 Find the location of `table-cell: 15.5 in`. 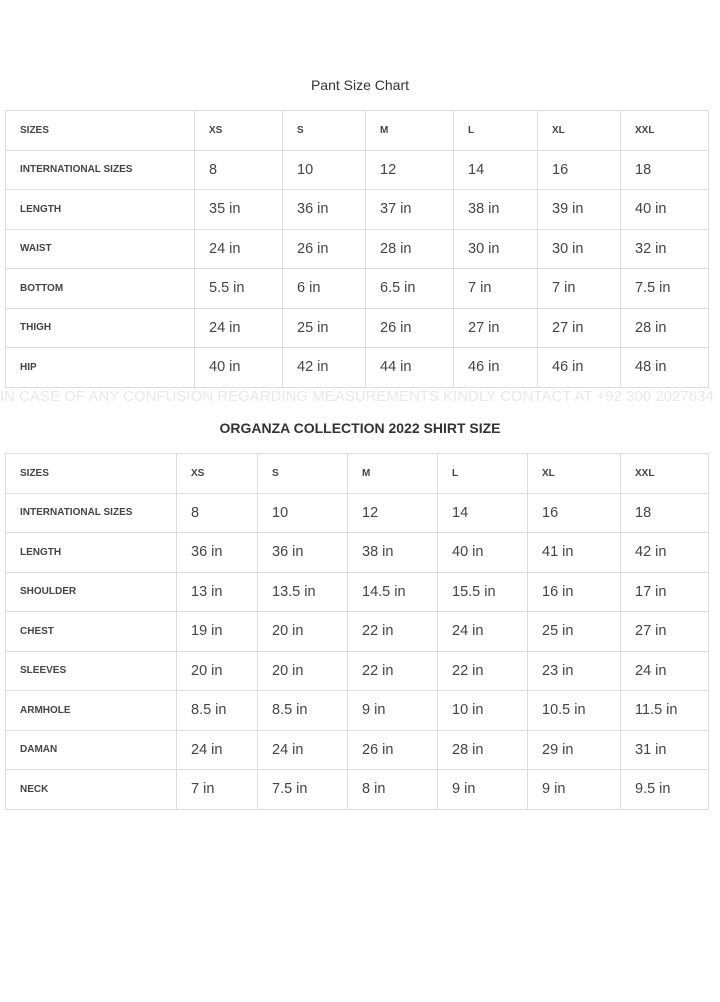

table-cell: 15.5 in is located at coordinates (482, 591).